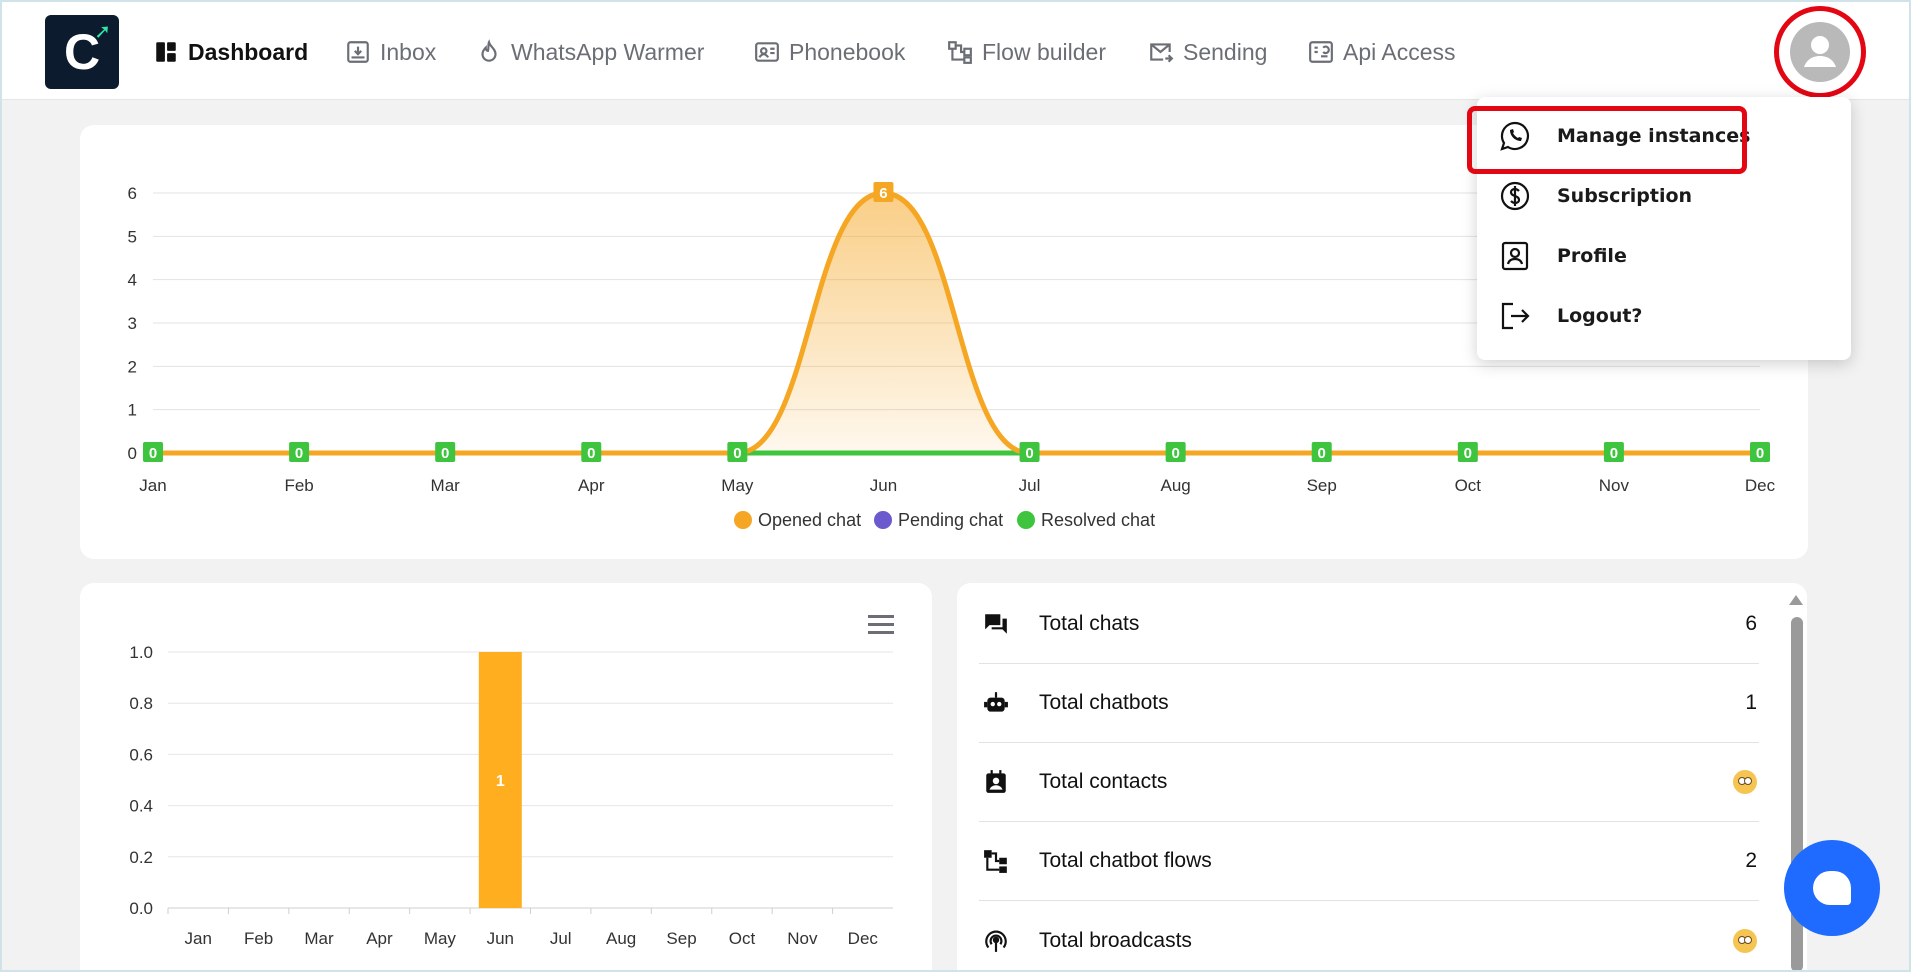  I want to click on nav-inbox-label: Inbox, so click(408, 51).